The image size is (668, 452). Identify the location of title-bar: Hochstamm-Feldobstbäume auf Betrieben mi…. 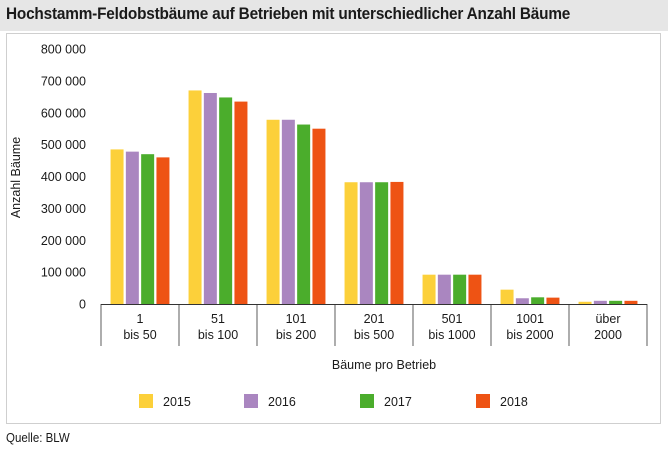
(334, 15).